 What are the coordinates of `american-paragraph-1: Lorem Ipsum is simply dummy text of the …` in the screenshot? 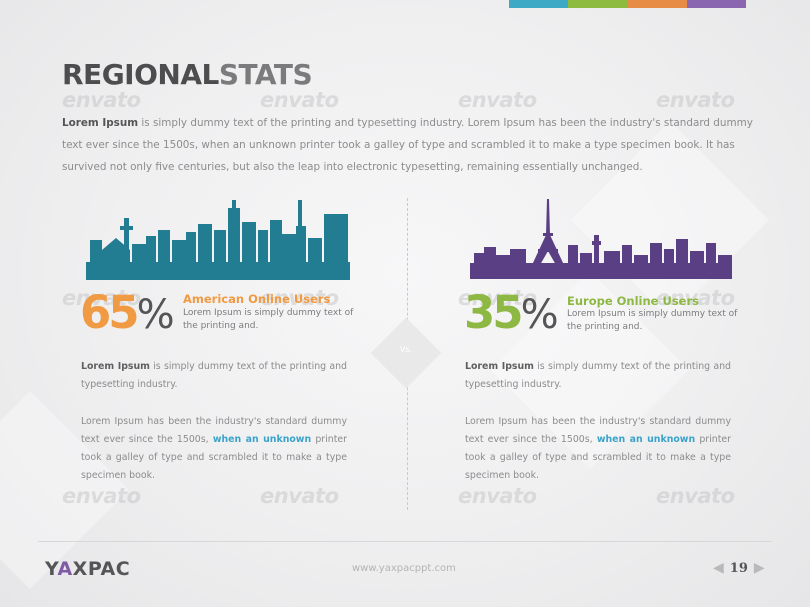 It's located at (214, 376).